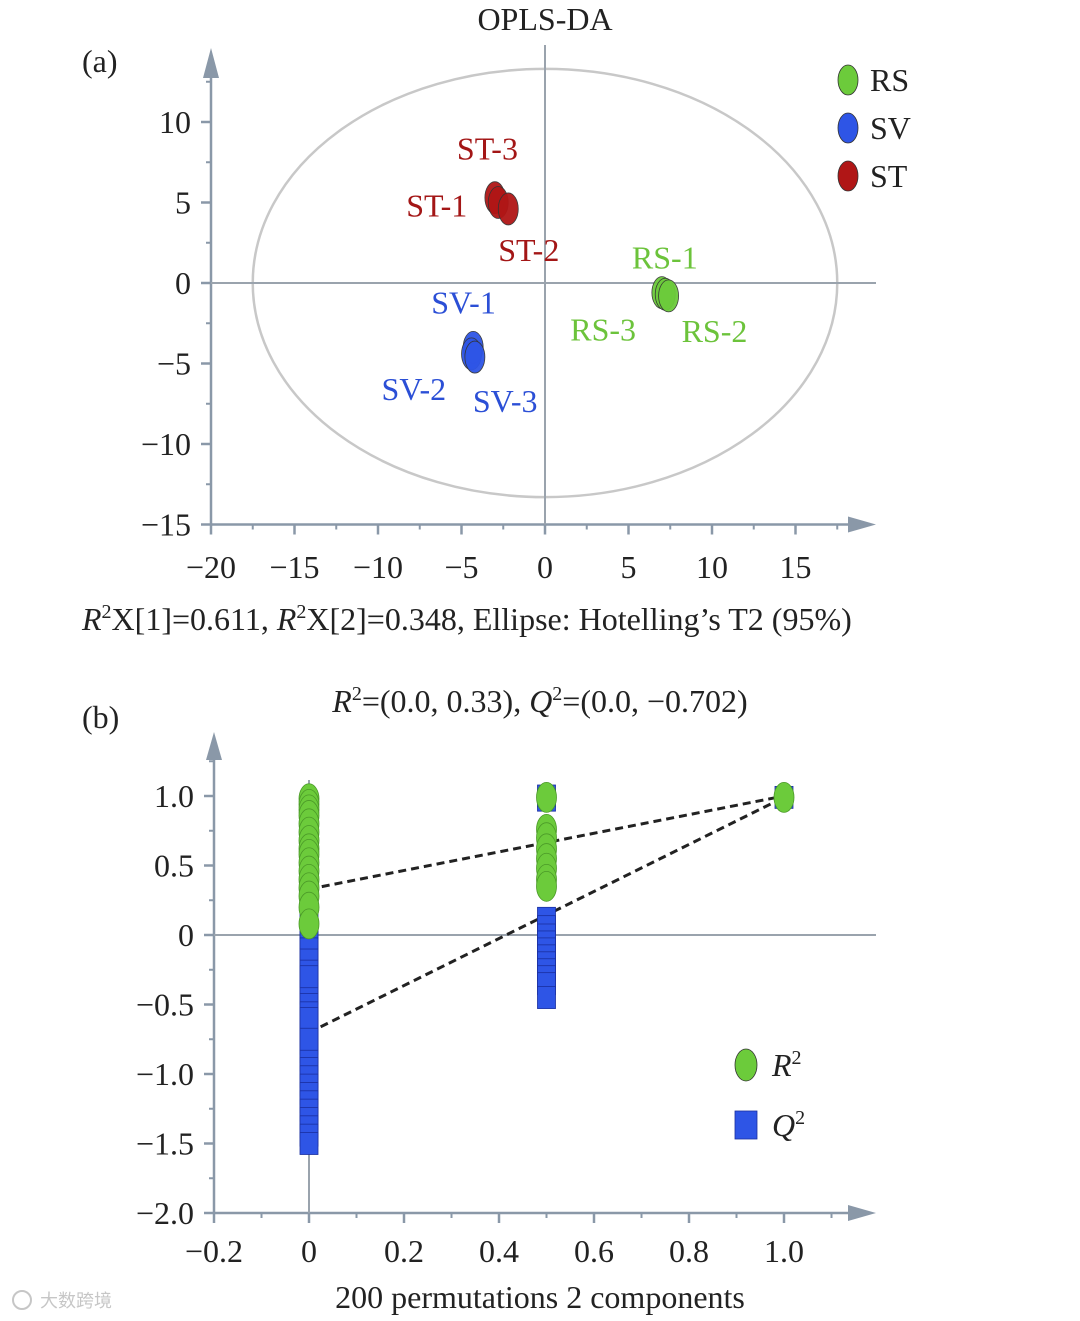 The height and width of the screenshot is (1321, 1080). I want to click on caption-sup-1: 2, so click(107, 612).